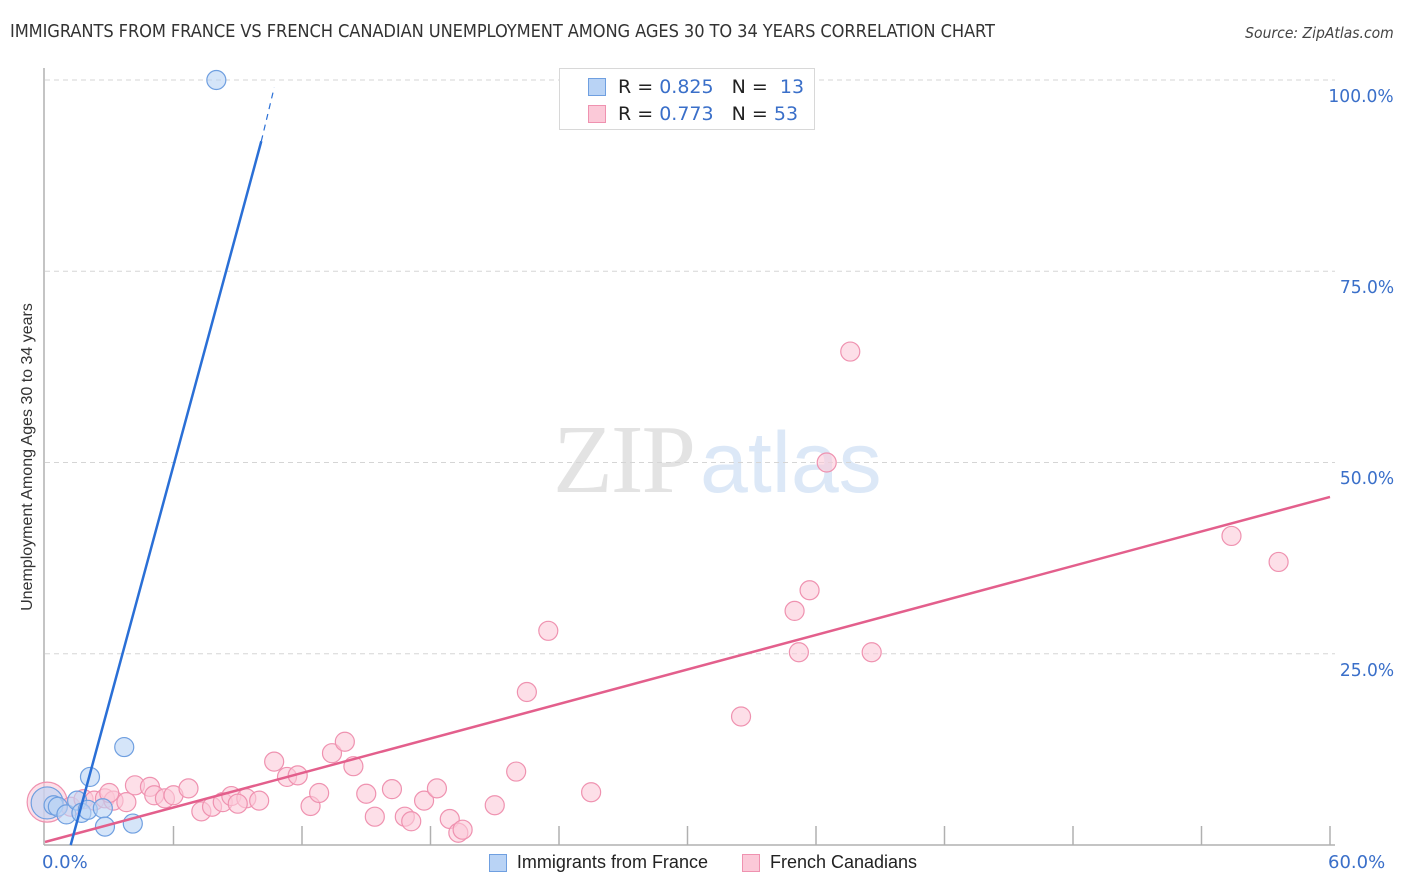  I want to click on legend-item-french-canadians: French Canadians, so click(829, 862).